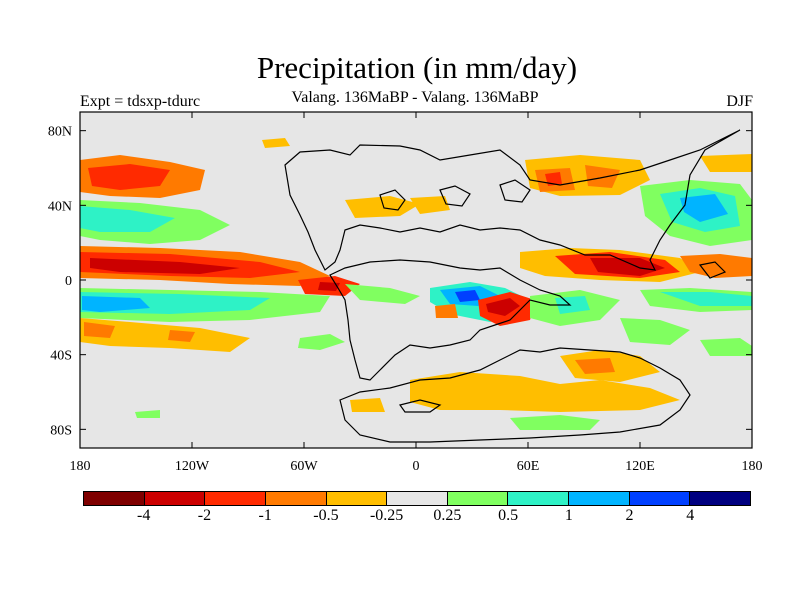 The height and width of the screenshot is (600, 800). What do you see at coordinates (416, 466) in the screenshot?
I see `x-tick-label: 0` at bounding box center [416, 466].